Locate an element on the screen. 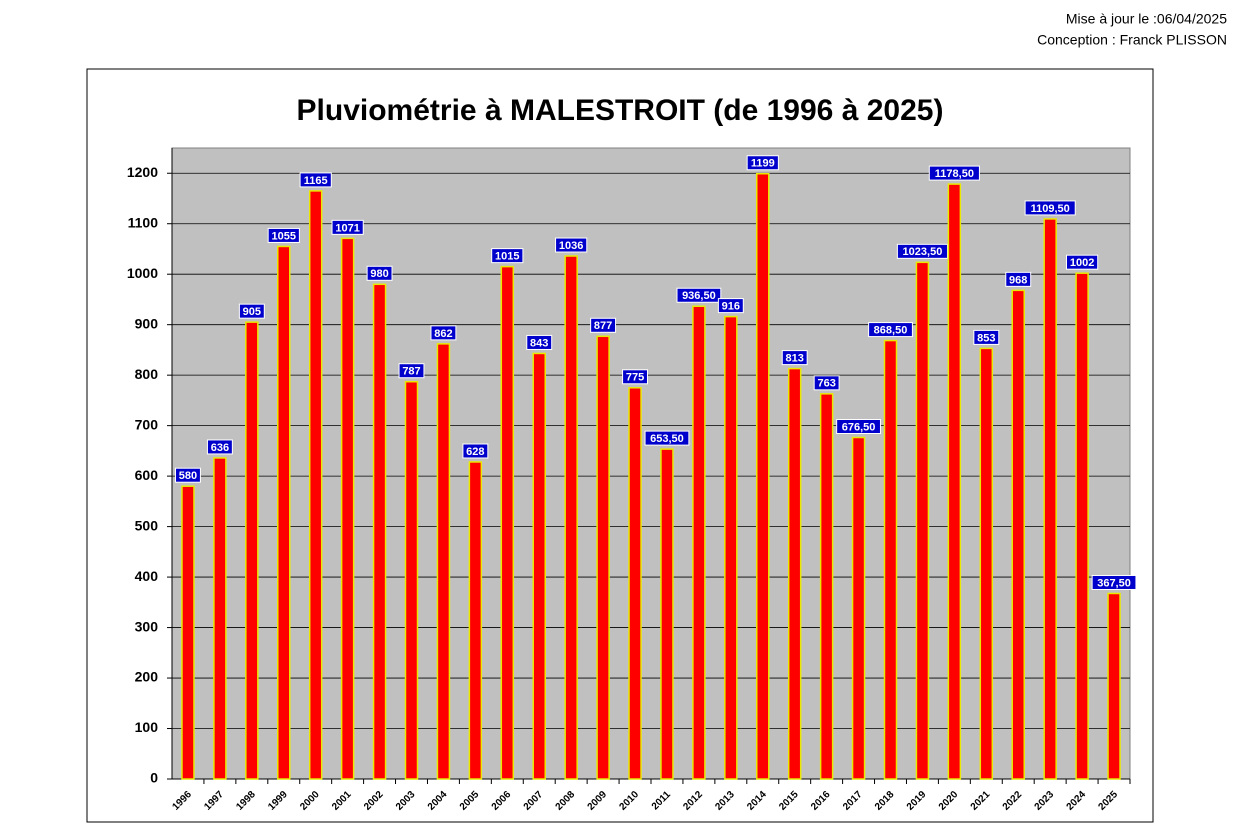  value-label: 676,50 is located at coordinates (859, 427).